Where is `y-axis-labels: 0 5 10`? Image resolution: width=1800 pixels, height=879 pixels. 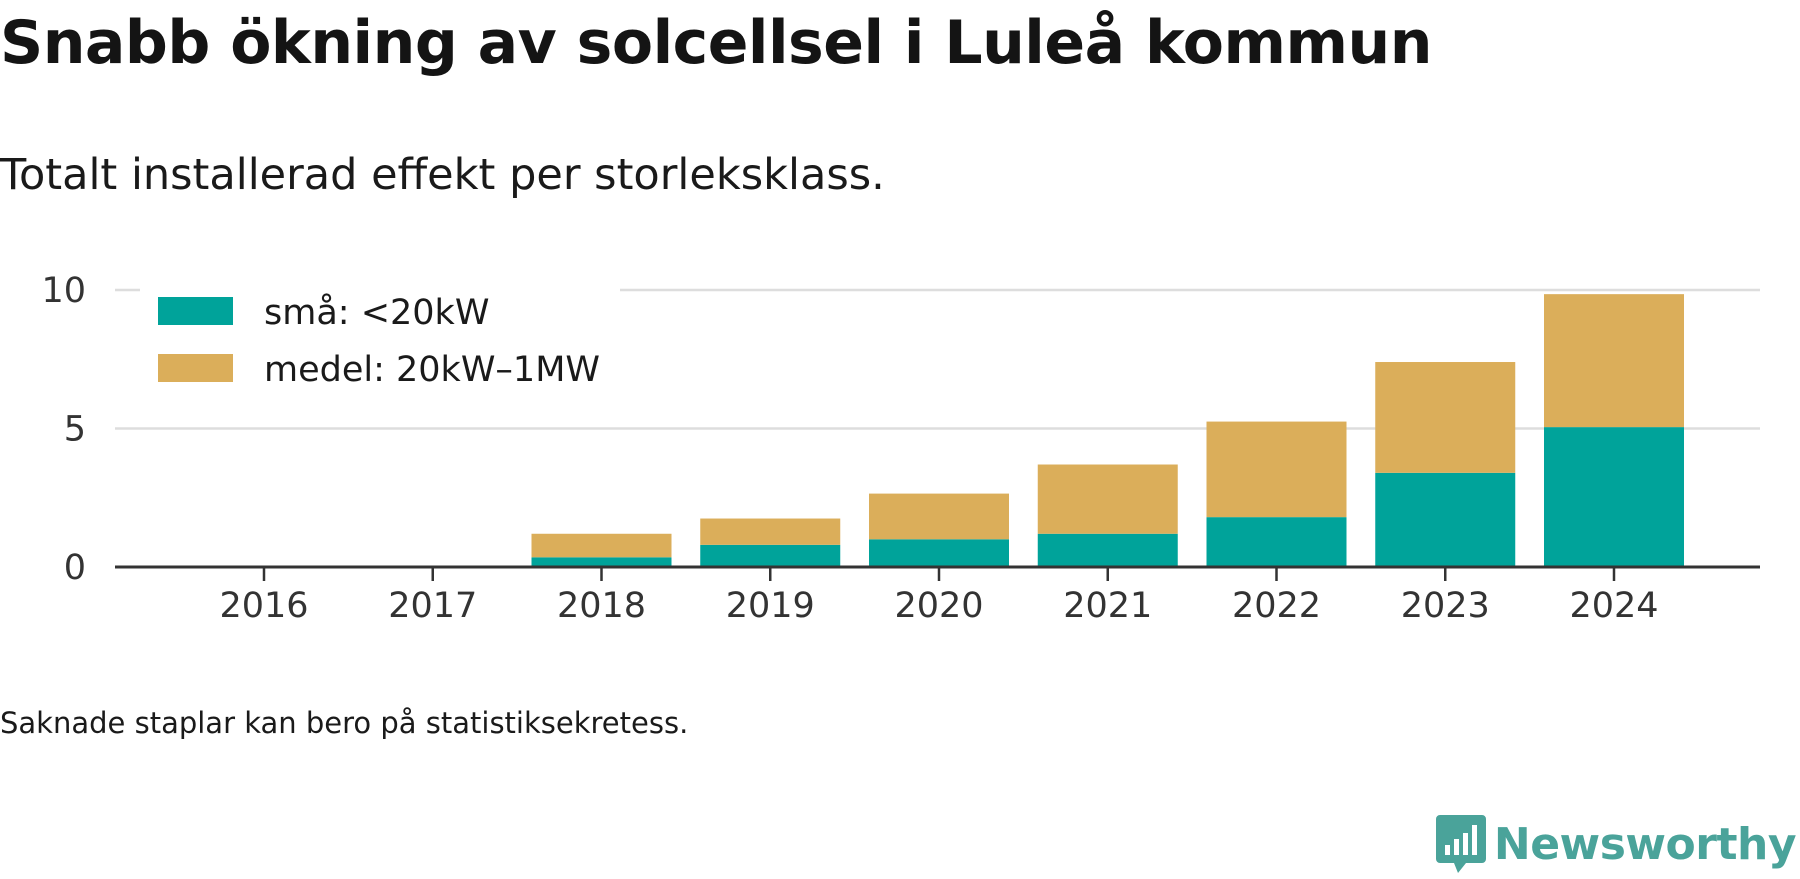
y-axis-labels: 0 5 10 is located at coordinates (63, 429).